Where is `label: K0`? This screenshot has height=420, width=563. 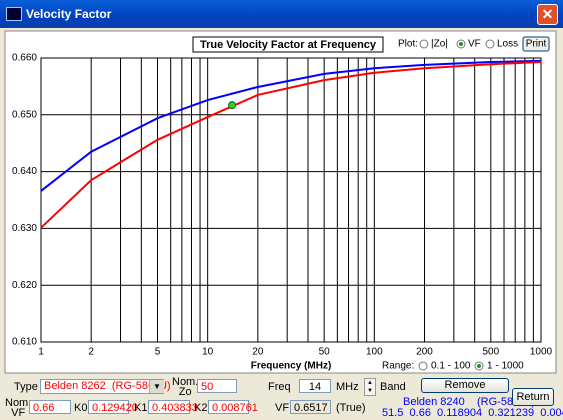 label: K0 is located at coordinates (81, 408).